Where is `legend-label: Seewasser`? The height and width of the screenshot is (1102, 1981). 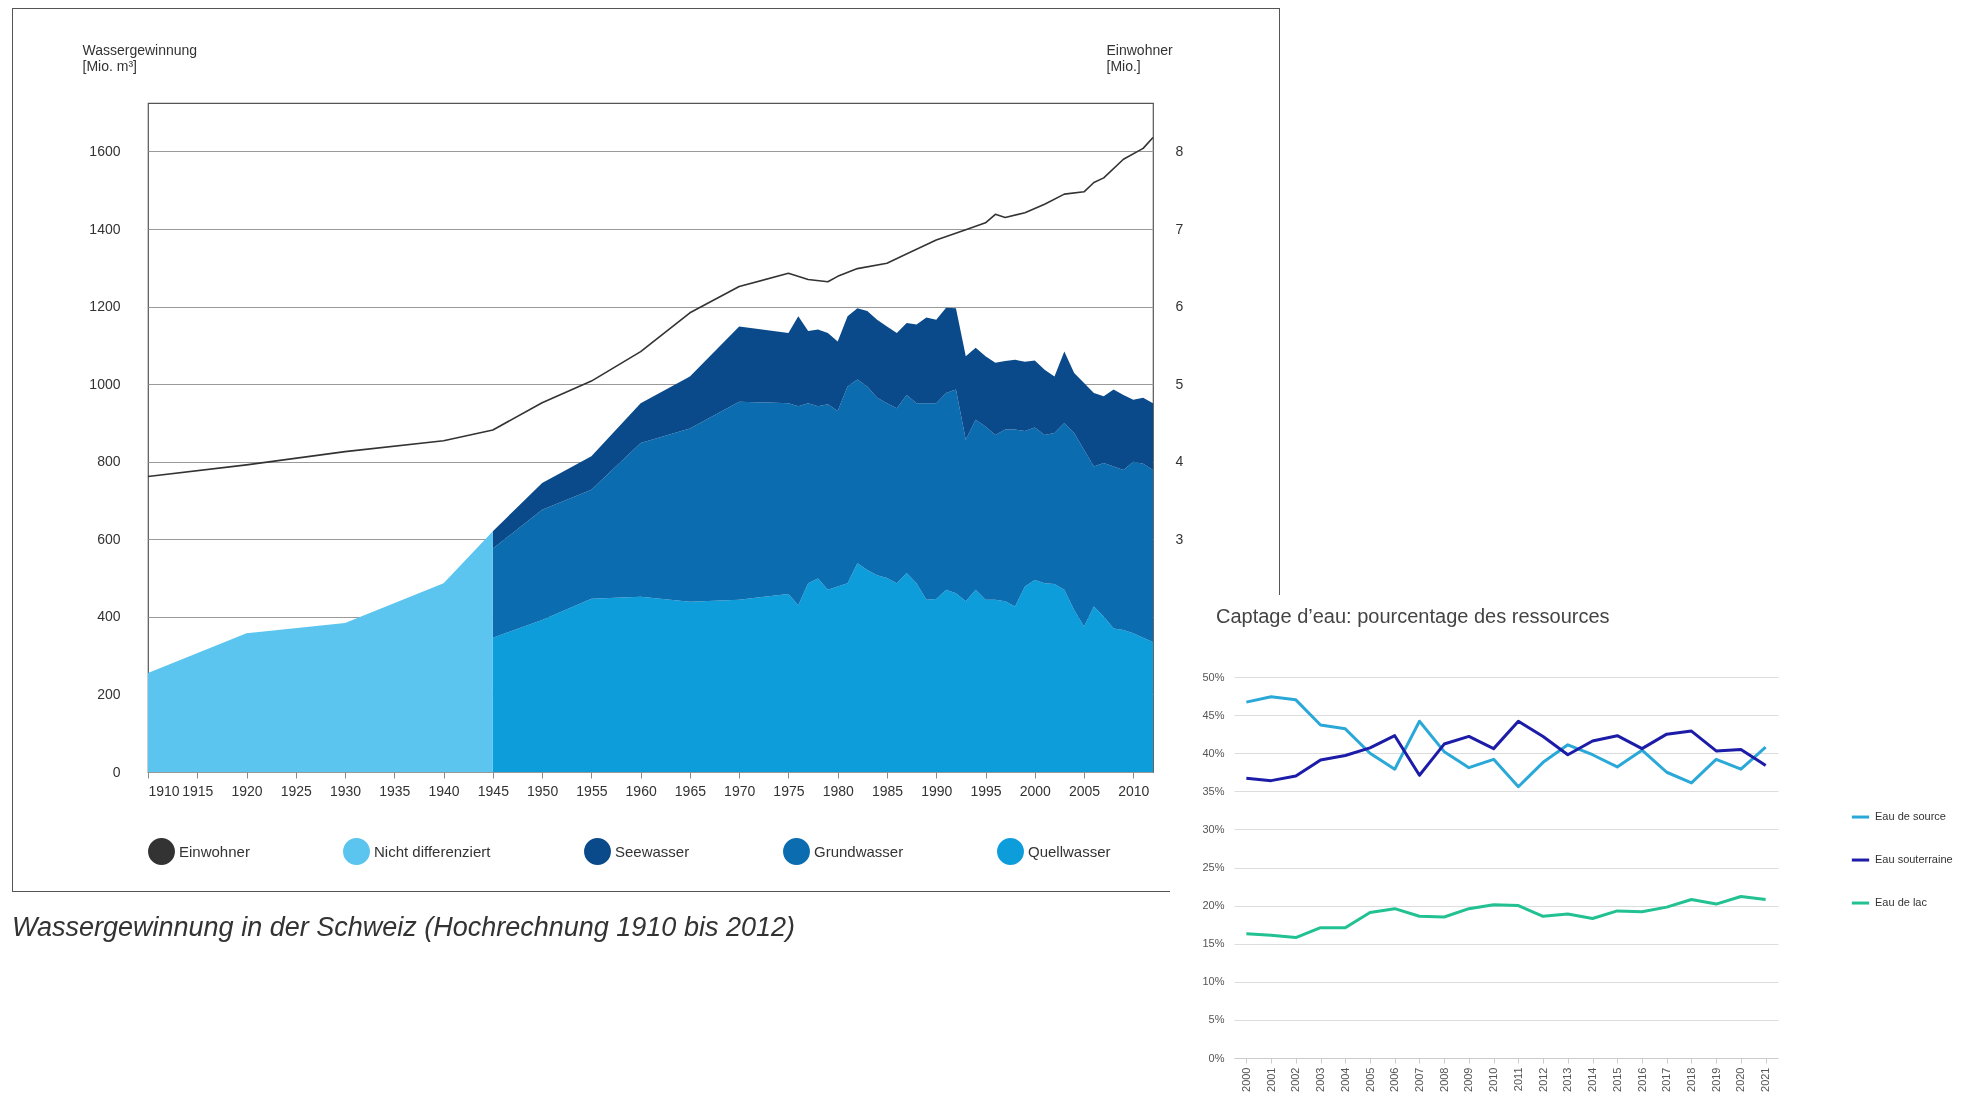
legend-label: Seewasser is located at coordinates (652, 851).